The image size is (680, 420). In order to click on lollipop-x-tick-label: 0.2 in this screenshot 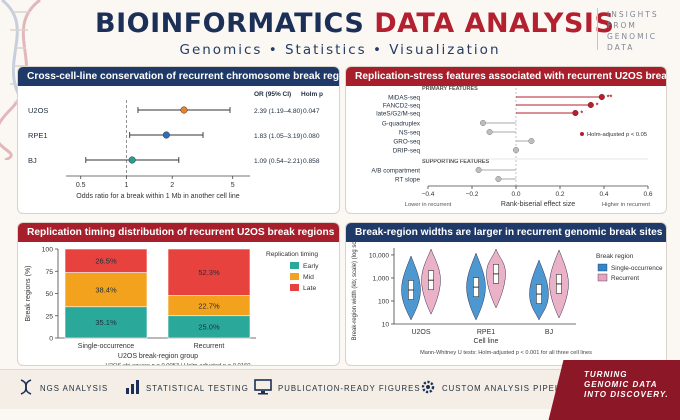, I will do `click(559, 194)`.